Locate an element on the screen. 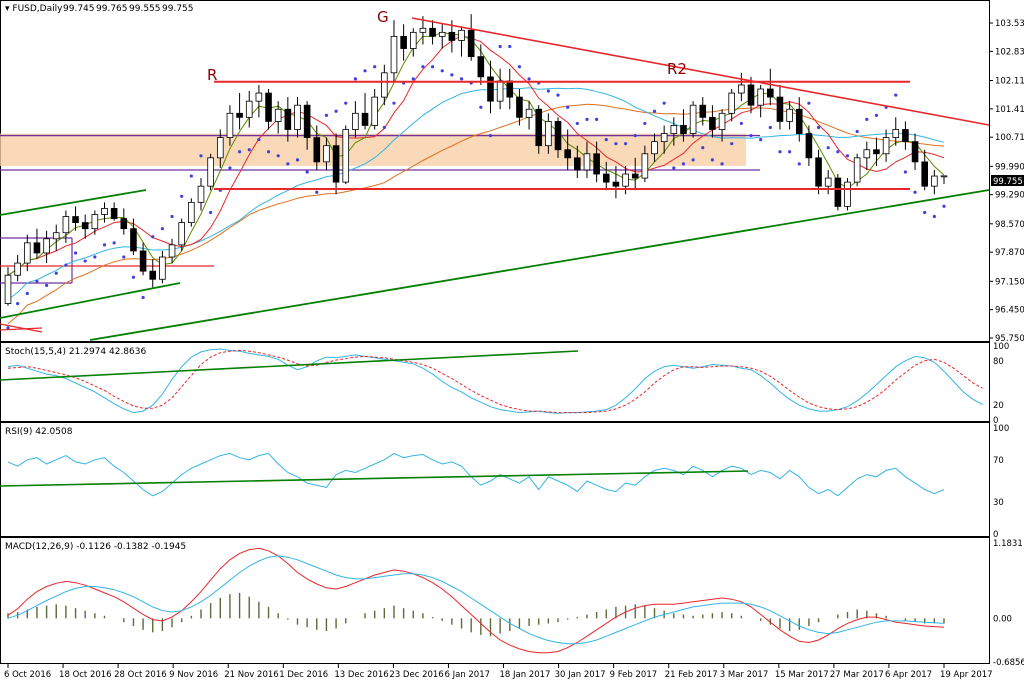  date-tick-label: 21 Feb 2017 is located at coordinates (691, 675).